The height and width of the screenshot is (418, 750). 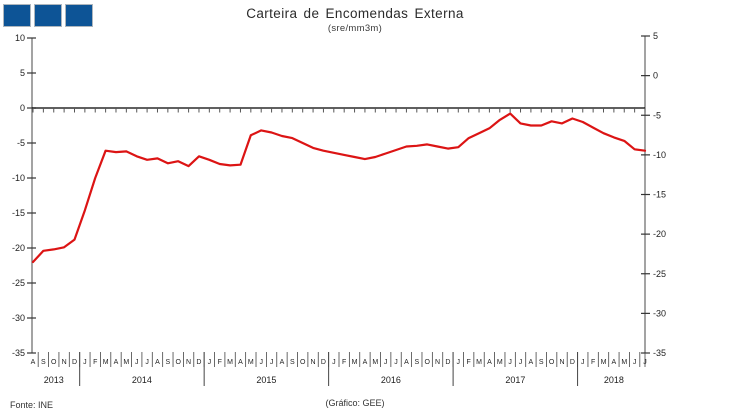 What do you see at coordinates (32, 405) in the screenshot?
I see `source-note: Fonte: INE` at bounding box center [32, 405].